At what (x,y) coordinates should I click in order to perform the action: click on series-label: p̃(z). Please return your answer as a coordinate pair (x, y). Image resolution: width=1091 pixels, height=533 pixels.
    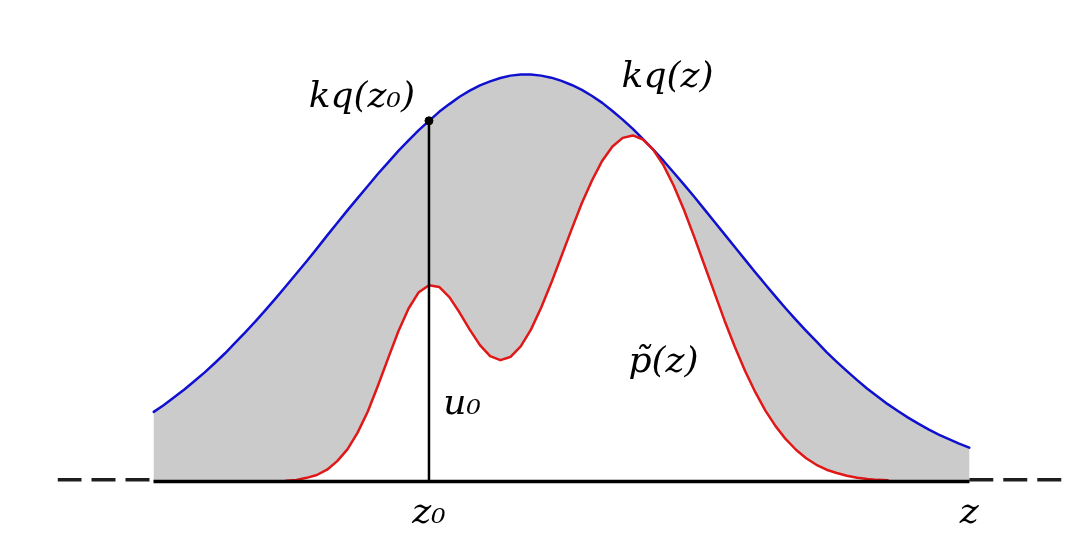
    Looking at the image, I should click on (663, 360).